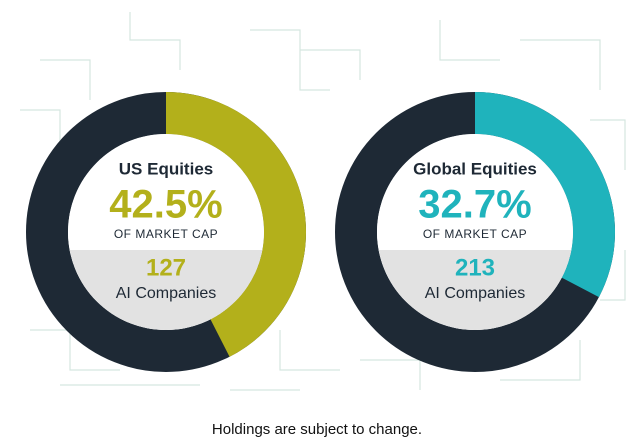 The width and height of the screenshot is (634, 442). What do you see at coordinates (474, 205) in the screenshot?
I see `value-label: 32.7%` at bounding box center [474, 205].